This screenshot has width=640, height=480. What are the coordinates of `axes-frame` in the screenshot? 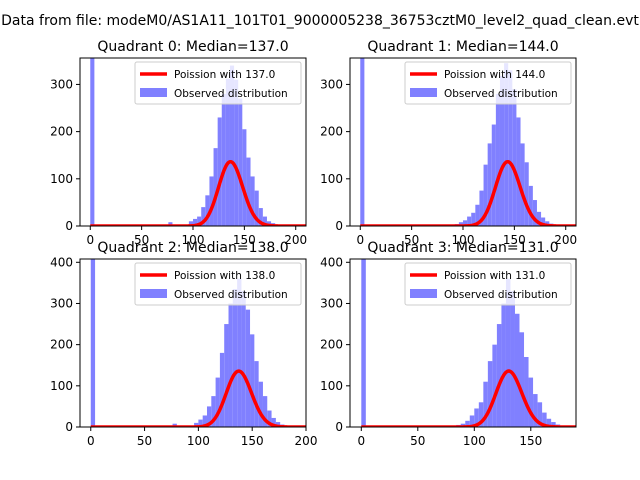 It's located at (463, 343).